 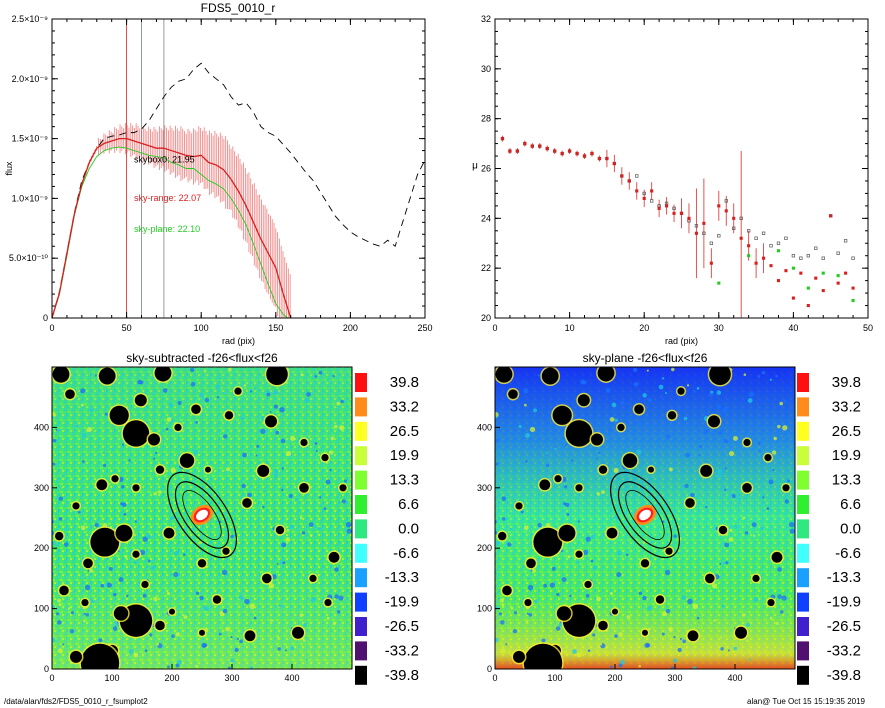 What do you see at coordinates (231, 678) in the screenshot?
I see `x-tick-label: 300` at bounding box center [231, 678].